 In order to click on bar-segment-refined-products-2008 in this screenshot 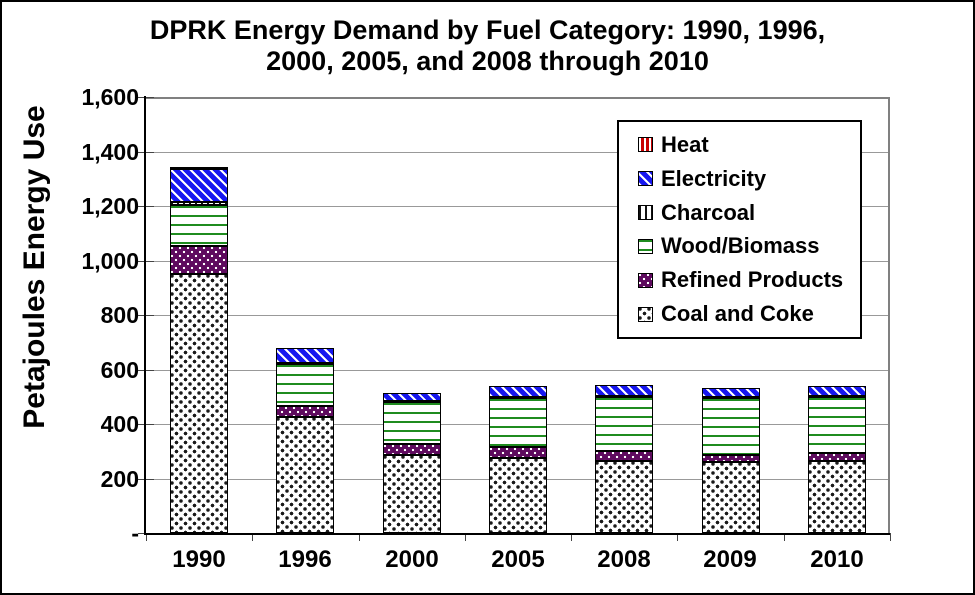, I will do `click(624, 456)`.